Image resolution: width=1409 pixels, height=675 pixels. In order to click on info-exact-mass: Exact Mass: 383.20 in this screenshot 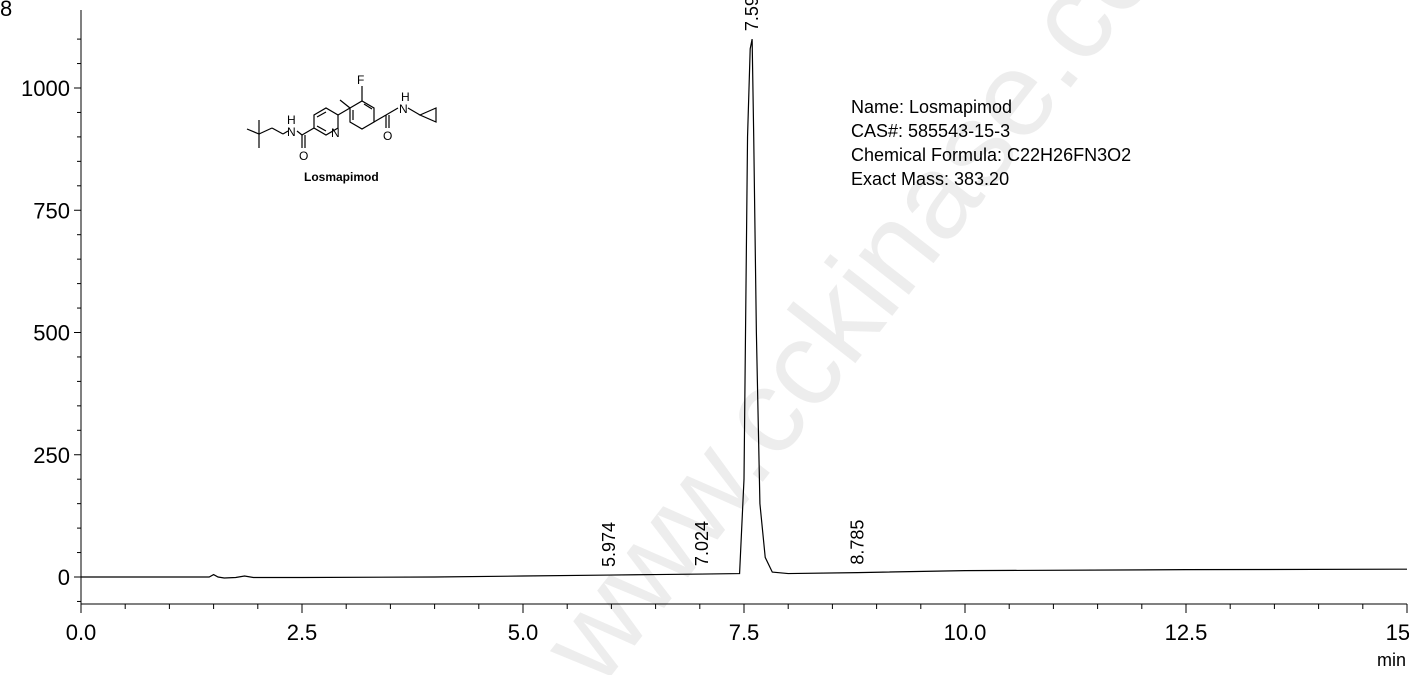, I will do `click(930, 179)`.